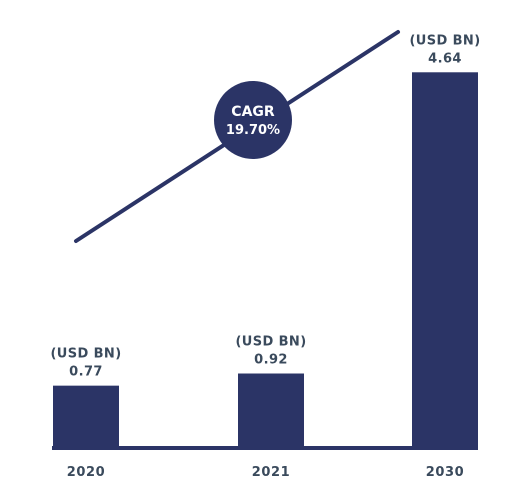 The width and height of the screenshot is (506, 493). Describe the element at coordinates (445, 472) in the screenshot. I see `x-tick-label-2030: 2030` at that location.